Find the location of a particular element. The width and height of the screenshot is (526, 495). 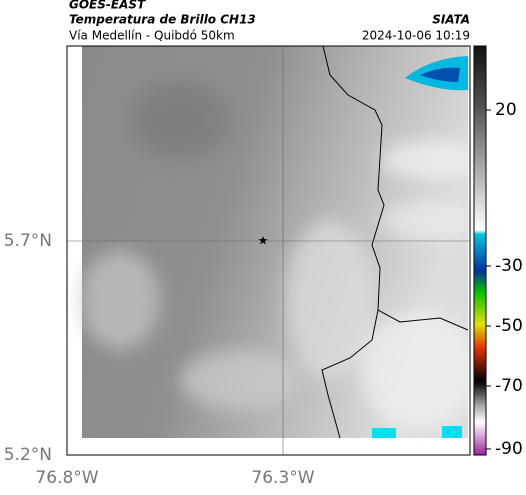

y-tick-label: 5.2°N is located at coordinates (28, 455).